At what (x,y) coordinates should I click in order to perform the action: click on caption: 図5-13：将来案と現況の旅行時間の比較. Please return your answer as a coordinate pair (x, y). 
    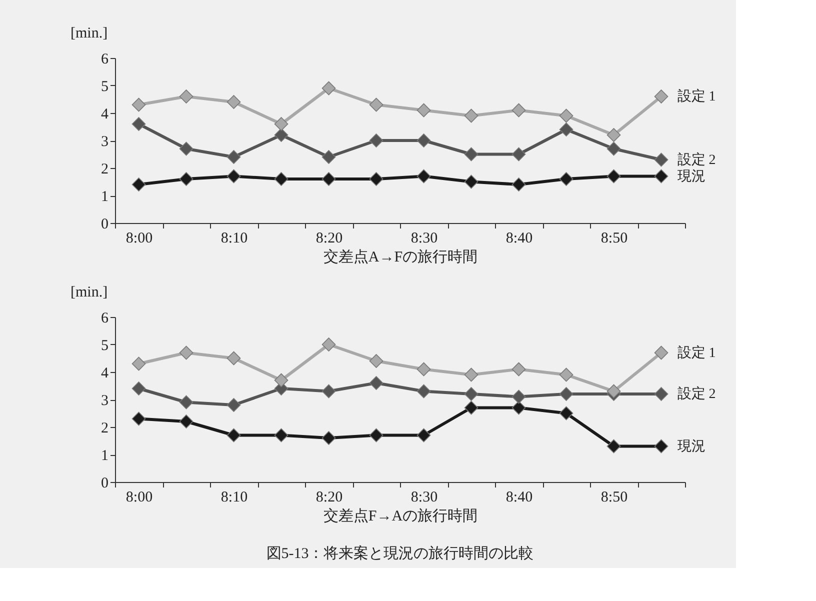
    Looking at the image, I should click on (400, 553).